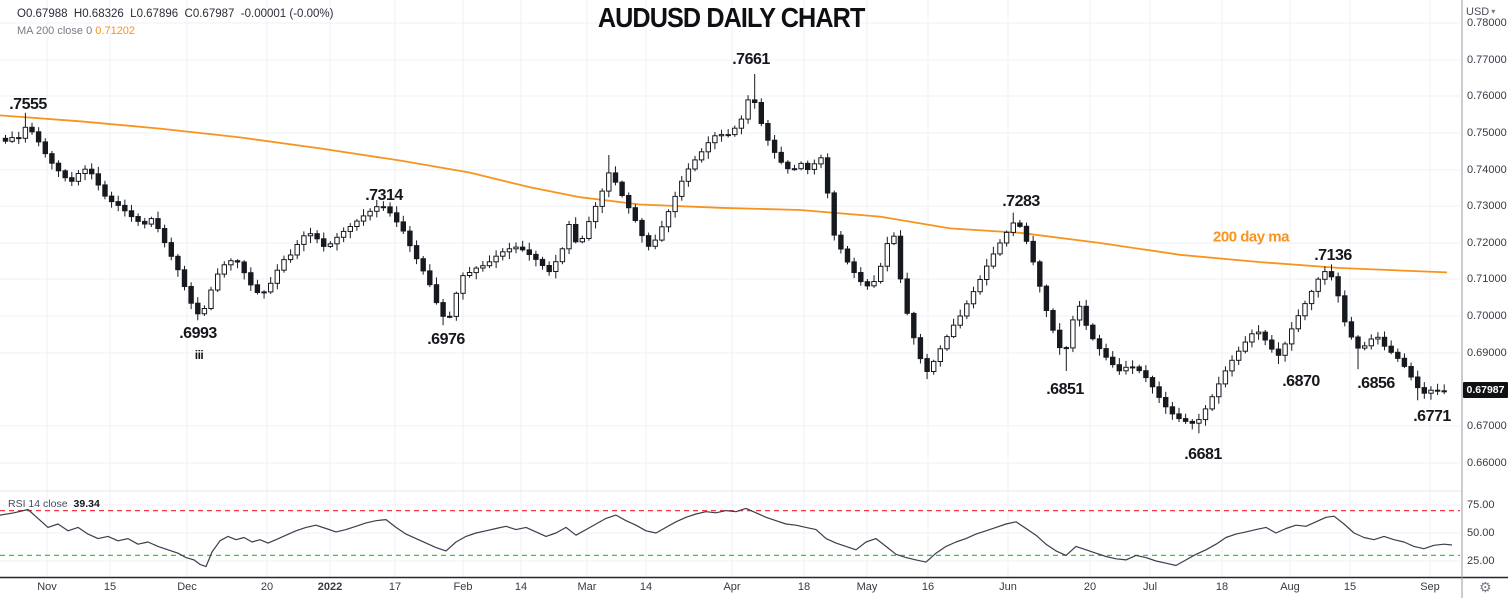 This screenshot has width=1508, height=598. Describe the element at coordinates (1222, 587) in the screenshot. I see `time-tick-label: 18` at that location.